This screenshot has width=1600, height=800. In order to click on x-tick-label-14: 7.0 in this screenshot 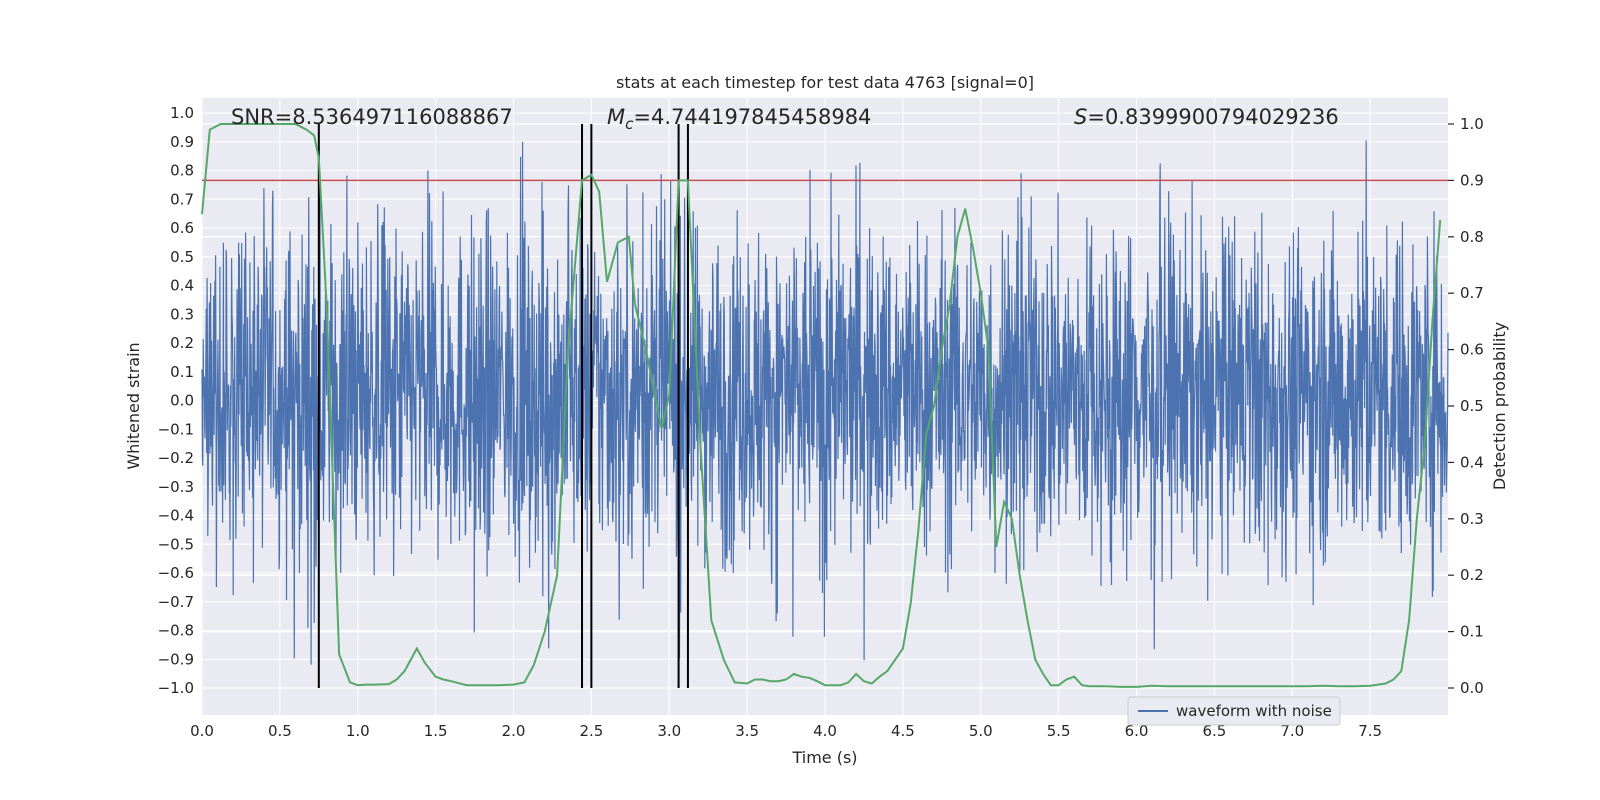, I will do `click(1292, 731)`.